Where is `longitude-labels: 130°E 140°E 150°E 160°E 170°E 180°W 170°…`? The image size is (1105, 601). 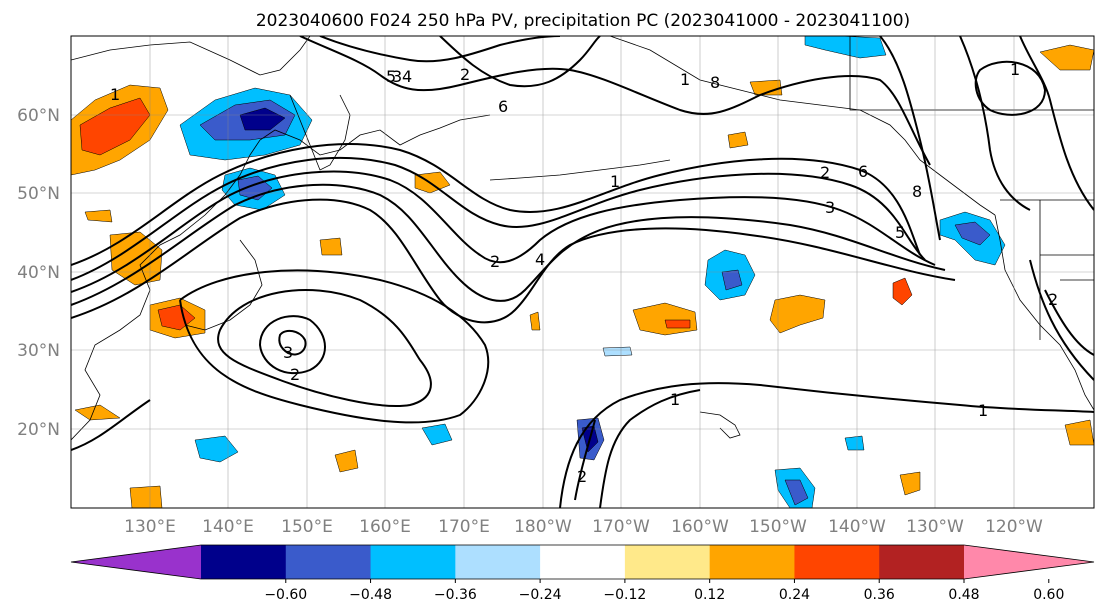 longitude-labels: 130°E 140°E 150°E 160°E 170°E 180°W 170°… is located at coordinates (583, 527).